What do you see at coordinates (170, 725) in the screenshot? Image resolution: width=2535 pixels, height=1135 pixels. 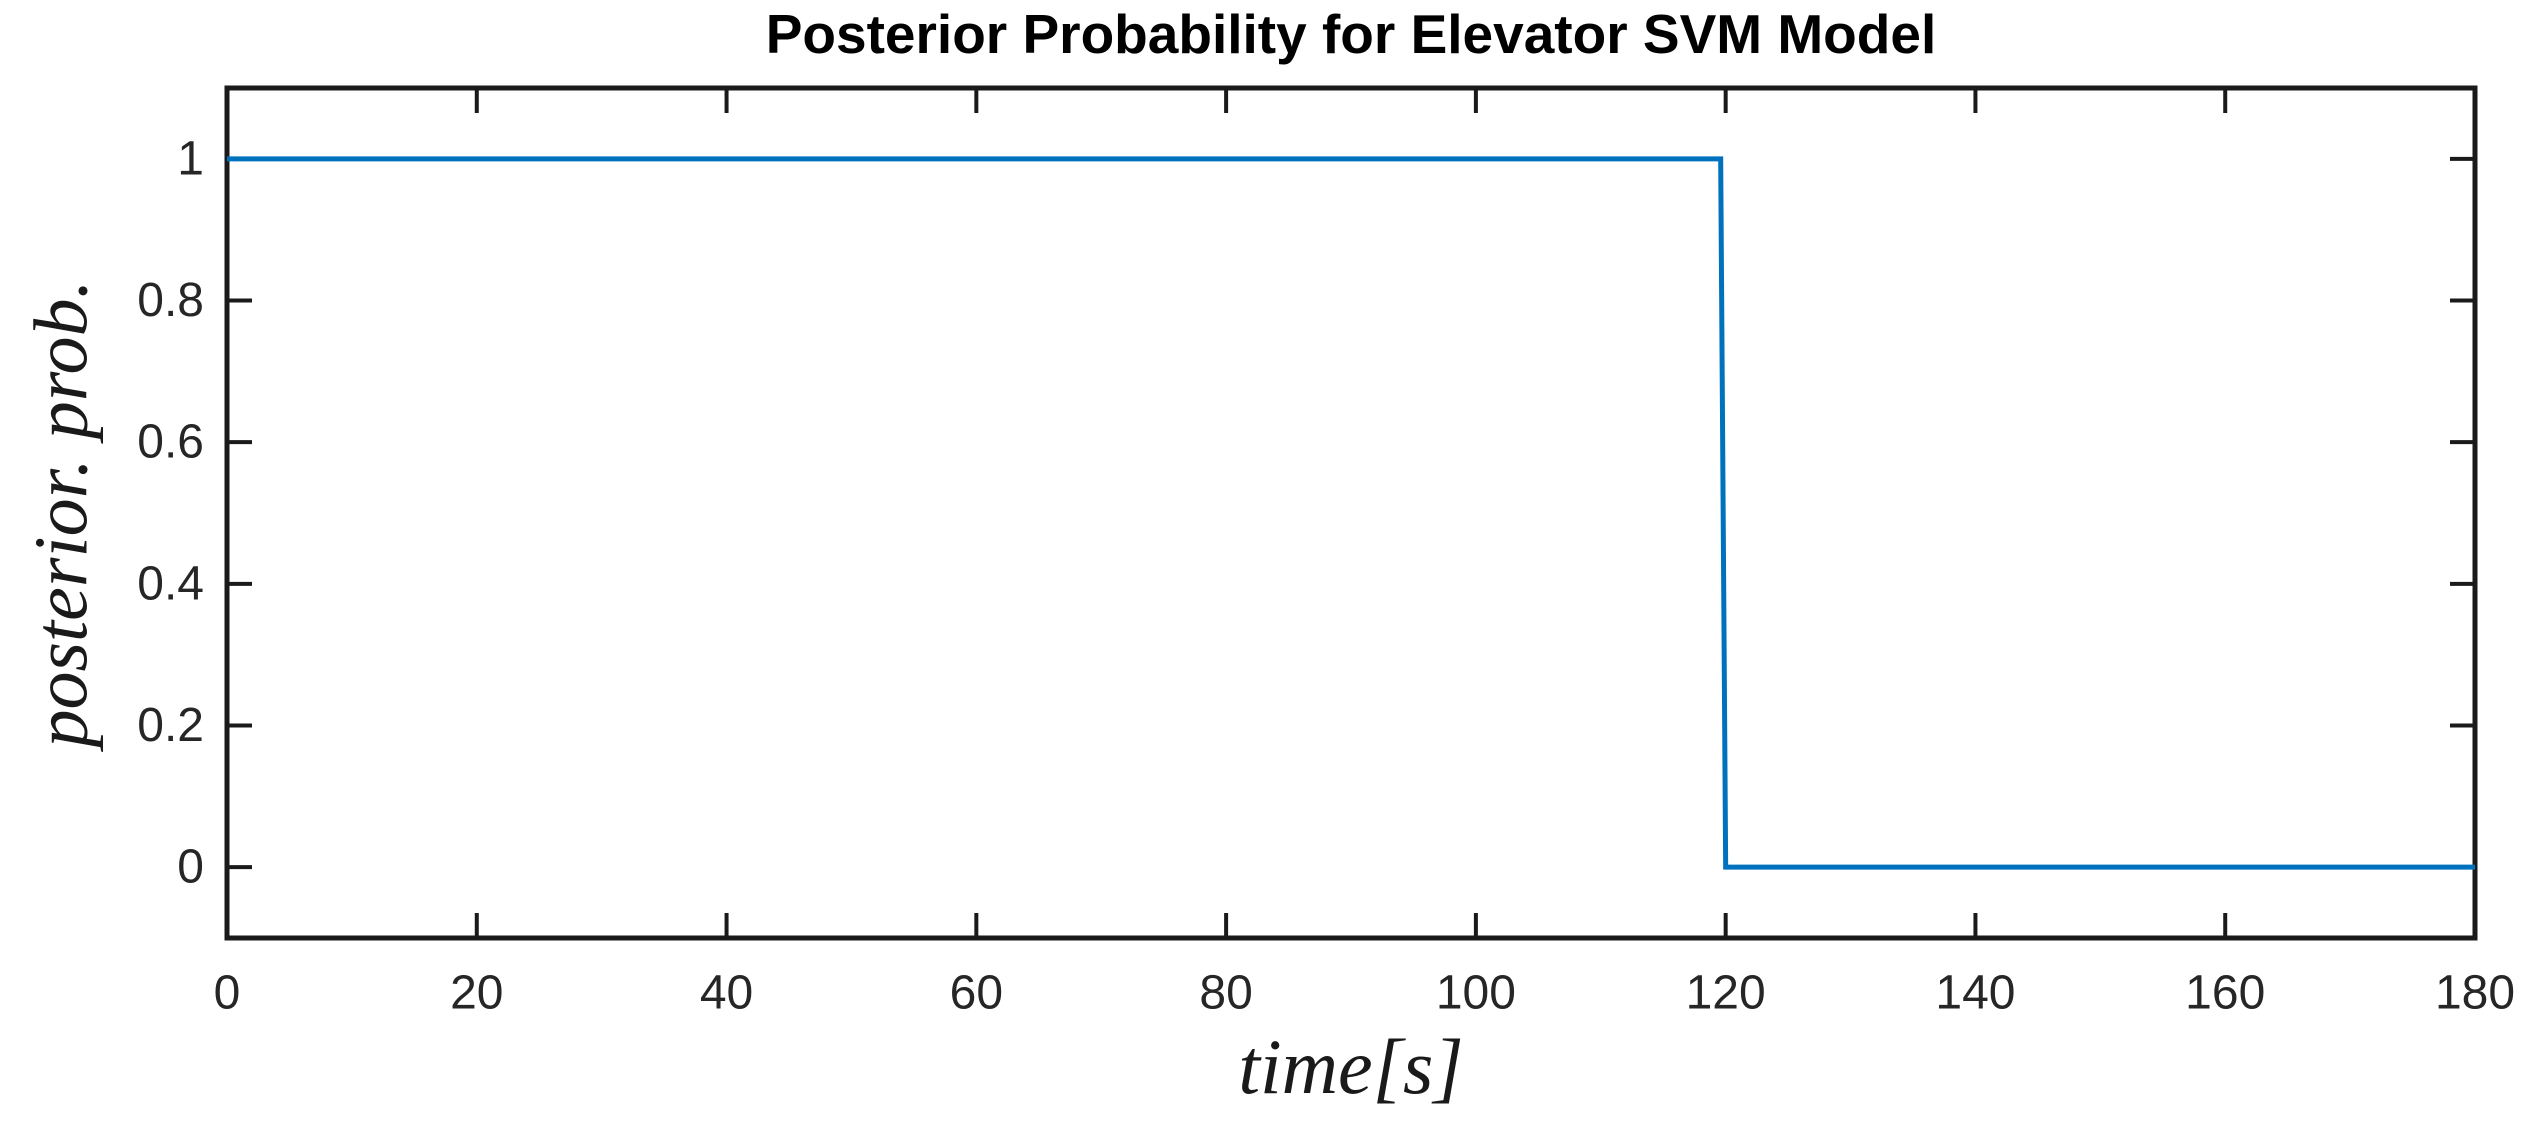 I see `y-tick-label: 0.2` at bounding box center [170, 725].